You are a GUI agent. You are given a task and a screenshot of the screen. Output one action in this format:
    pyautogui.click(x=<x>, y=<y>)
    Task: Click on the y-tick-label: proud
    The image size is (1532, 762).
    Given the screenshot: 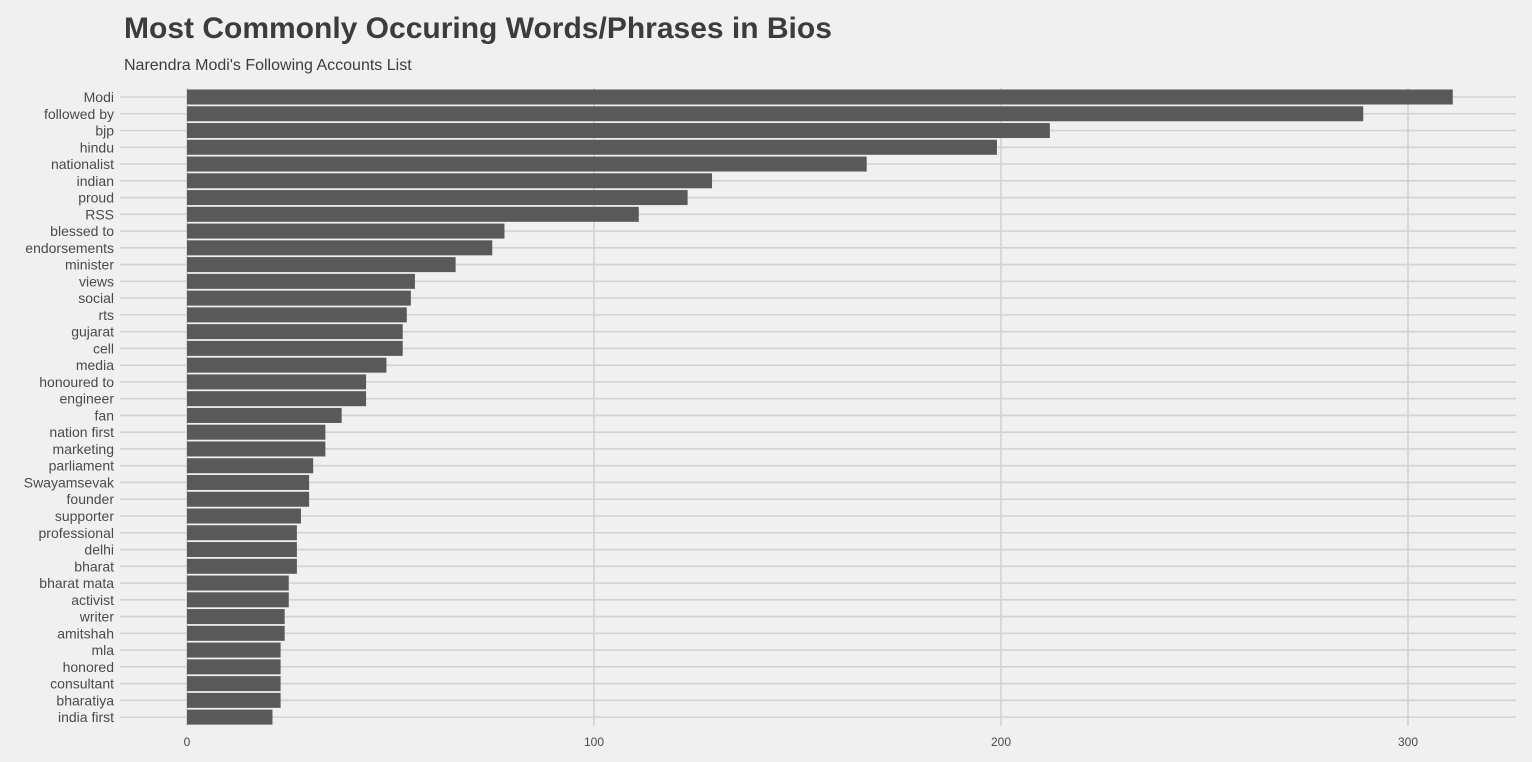 What is the action you would take?
    pyautogui.click(x=96, y=198)
    